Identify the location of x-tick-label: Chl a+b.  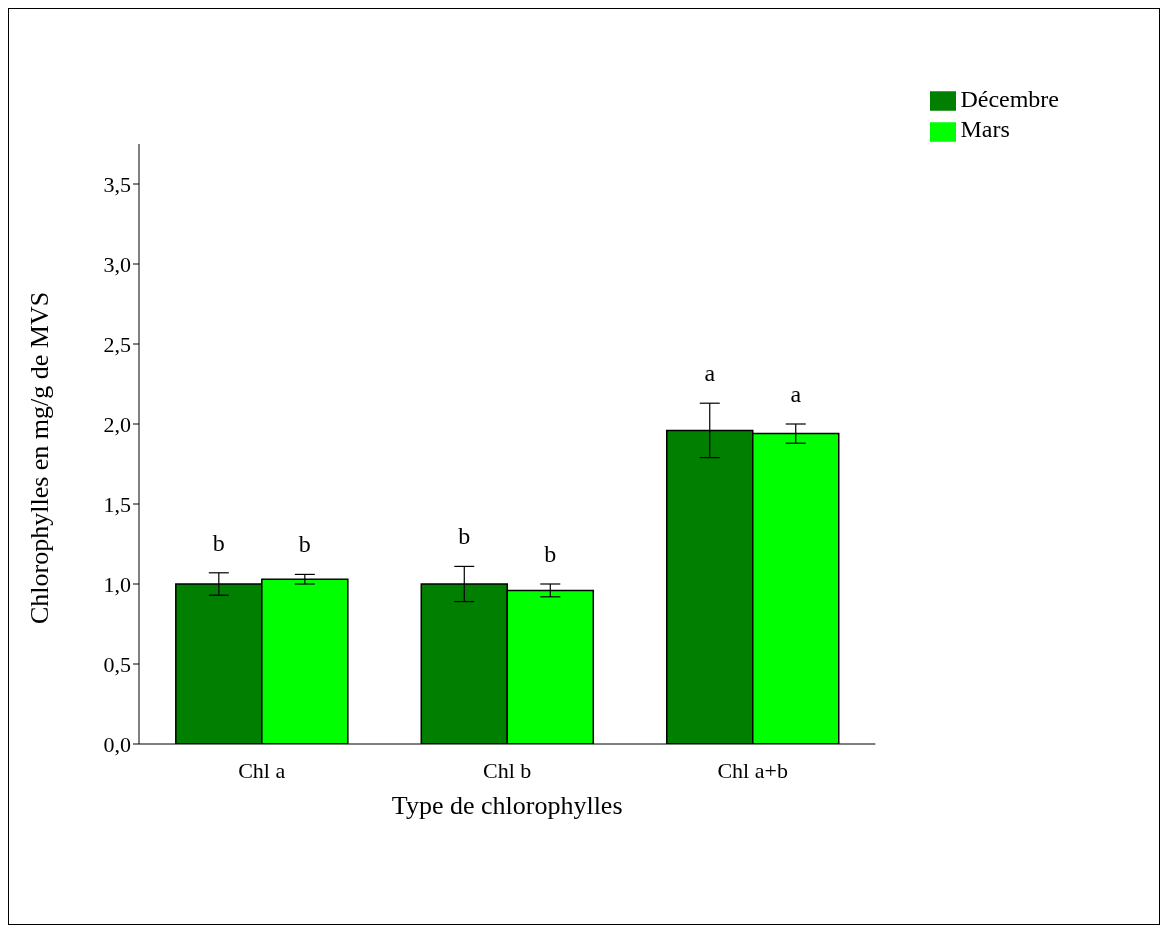
(752, 770).